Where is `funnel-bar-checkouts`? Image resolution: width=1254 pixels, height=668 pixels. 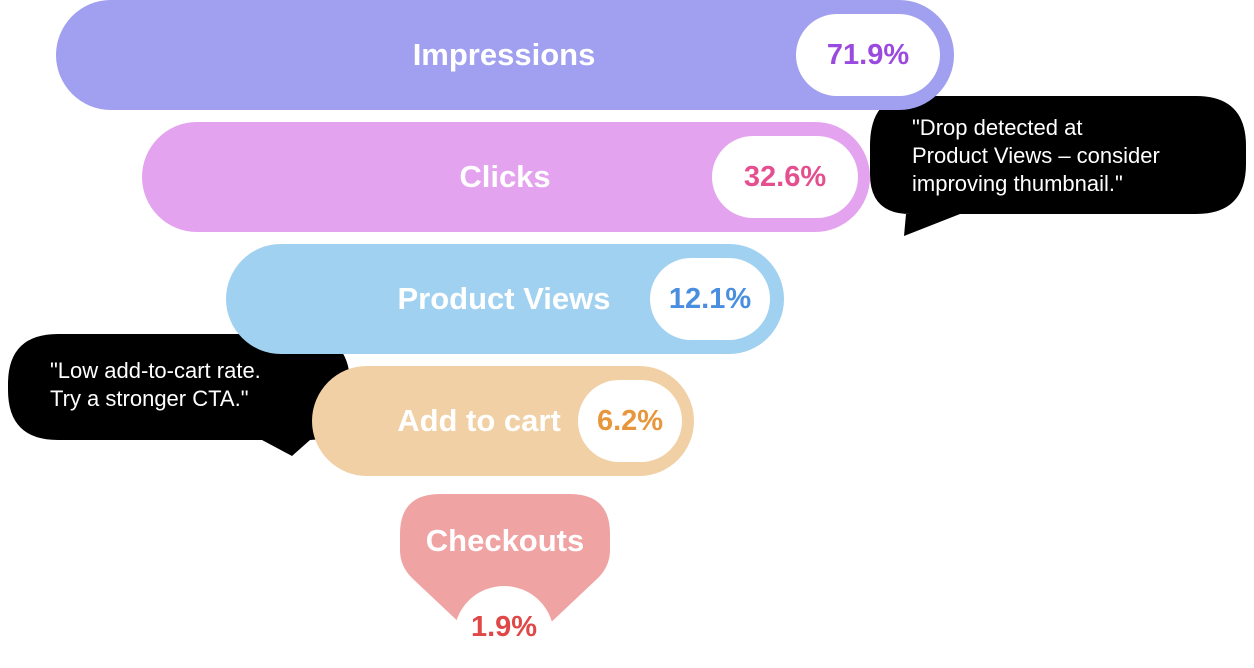 funnel-bar-checkouts is located at coordinates (505, 561).